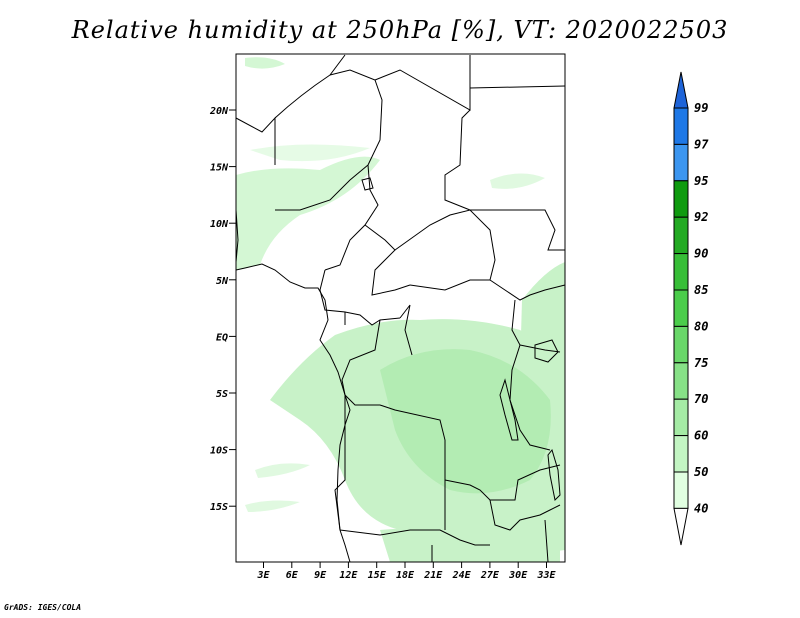 The height and width of the screenshot is (618, 800). Describe the element at coordinates (465, 421) in the screenshot. I see `humidity-patch-core` at that location.